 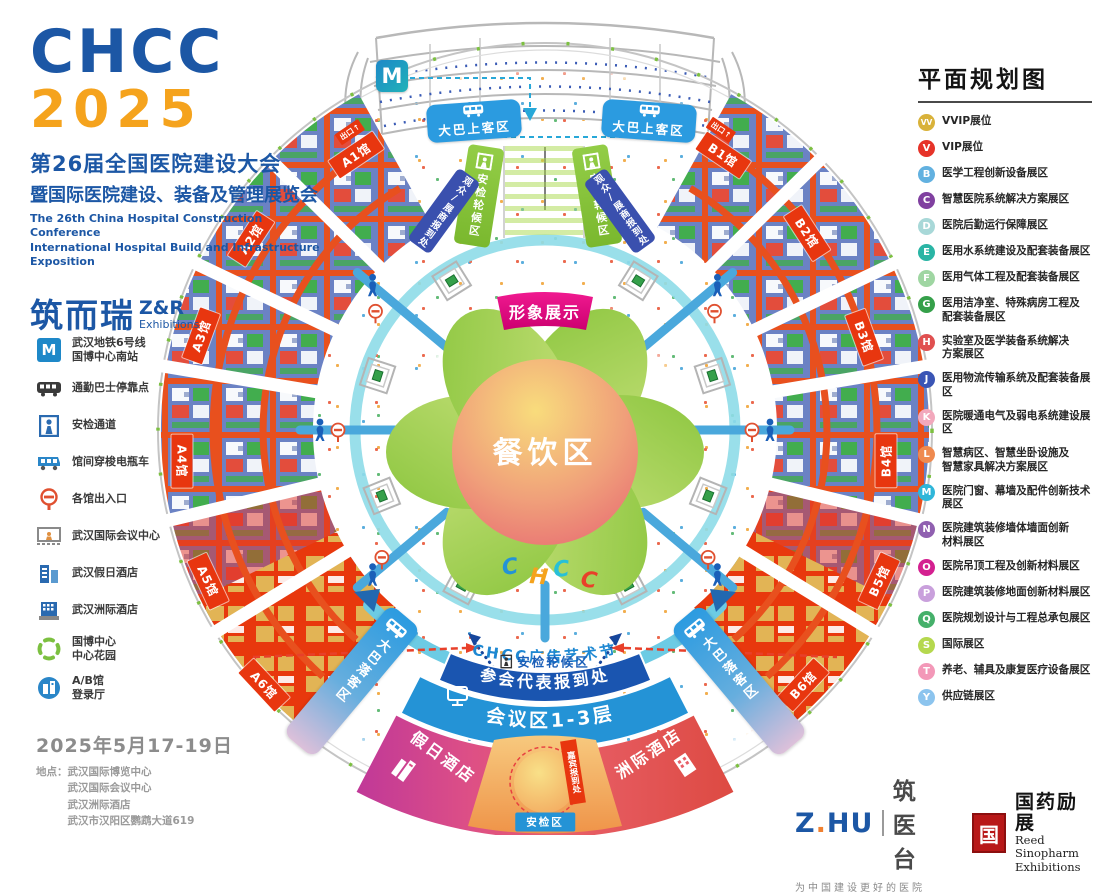 I want to click on zone-legend-item: T 养老、辅具及康复医疗设备展区, so click(x=1005, y=671).